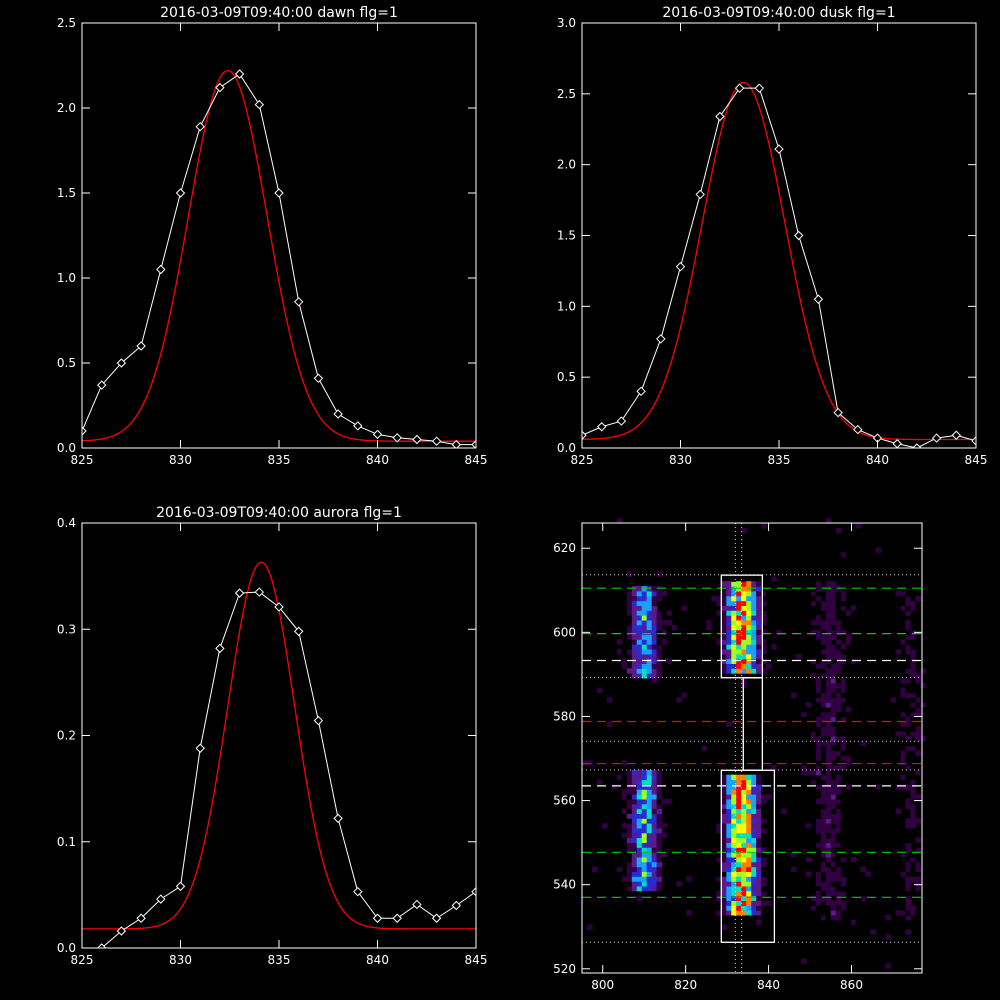 The image size is (1000, 1000). Describe the element at coordinates (66, 278) in the screenshot. I see `y-tick-label: 1.0` at that location.